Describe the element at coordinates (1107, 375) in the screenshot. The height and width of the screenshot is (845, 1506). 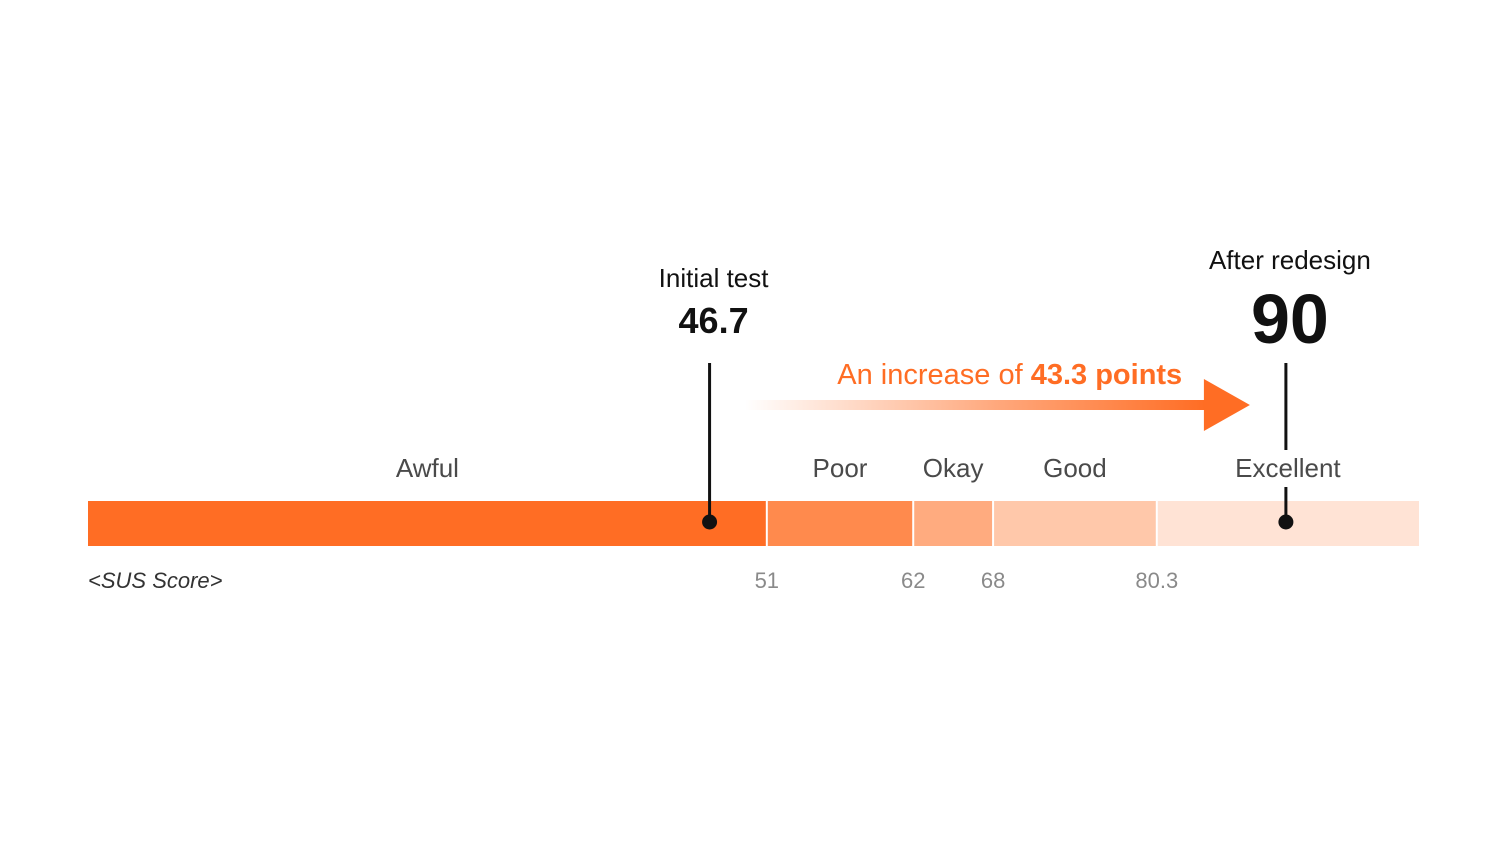
I see `increase-amount: 43.3 points` at that location.